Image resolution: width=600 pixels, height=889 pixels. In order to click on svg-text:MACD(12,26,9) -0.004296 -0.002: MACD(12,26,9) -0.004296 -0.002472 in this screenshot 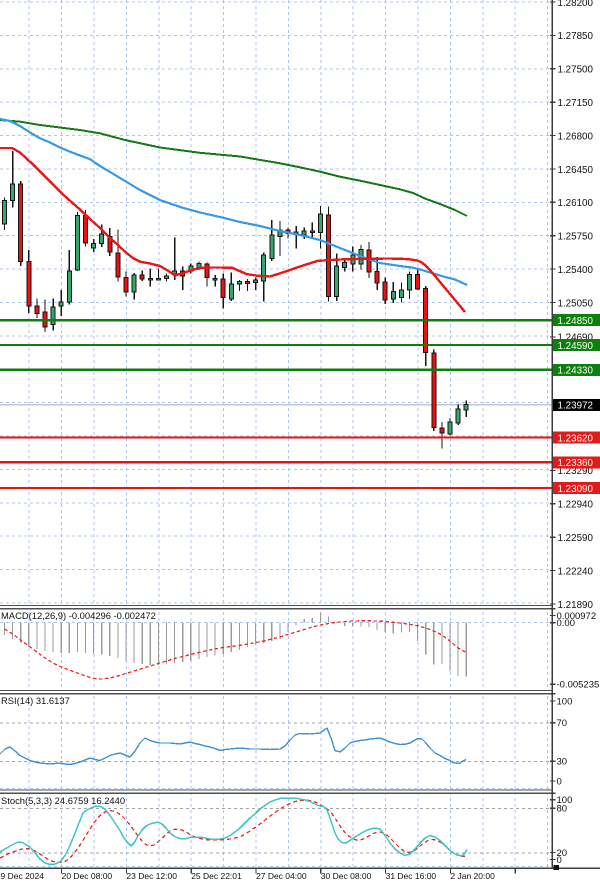, I will do `click(78, 615)`.